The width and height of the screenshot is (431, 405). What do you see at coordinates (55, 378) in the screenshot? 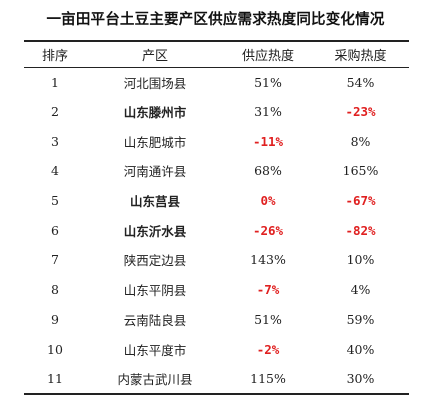
I see `cell-rank: 11` at bounding box center [55, 378].